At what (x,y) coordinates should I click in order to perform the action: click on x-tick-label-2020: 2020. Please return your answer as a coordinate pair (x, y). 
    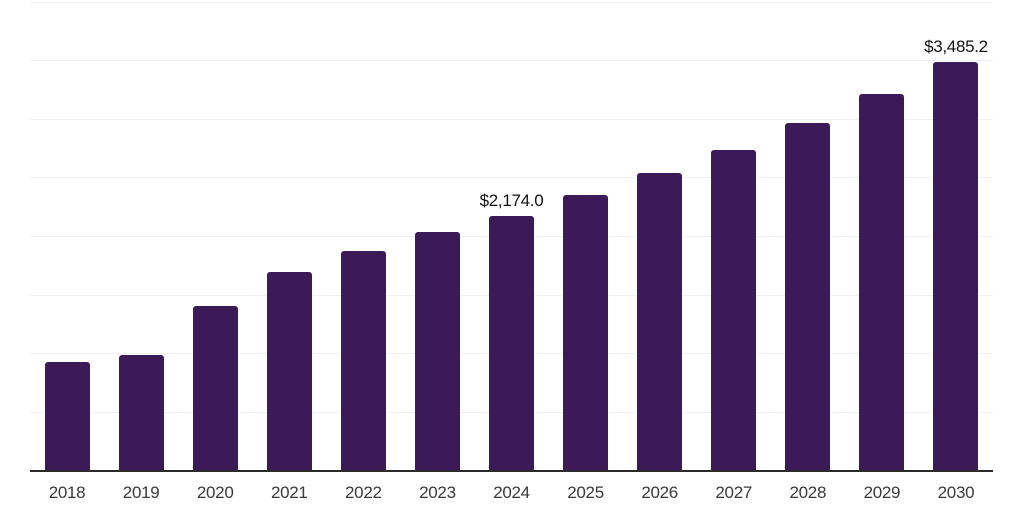
    Looking at the image, I should click on (215, 492).